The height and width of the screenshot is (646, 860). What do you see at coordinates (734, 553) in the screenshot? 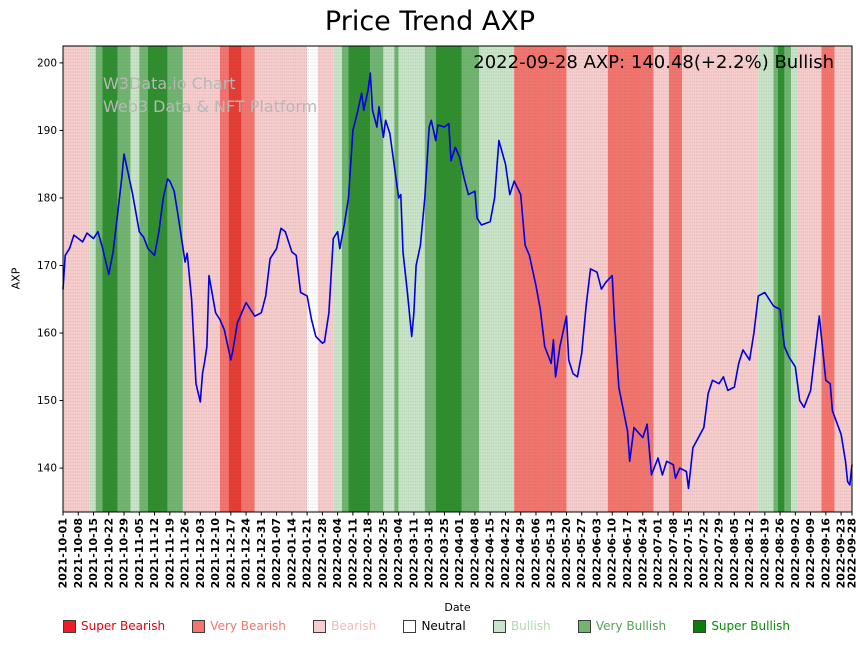
I see `x-tick-label: 2022-08-05` at bounding box center [734, 553].